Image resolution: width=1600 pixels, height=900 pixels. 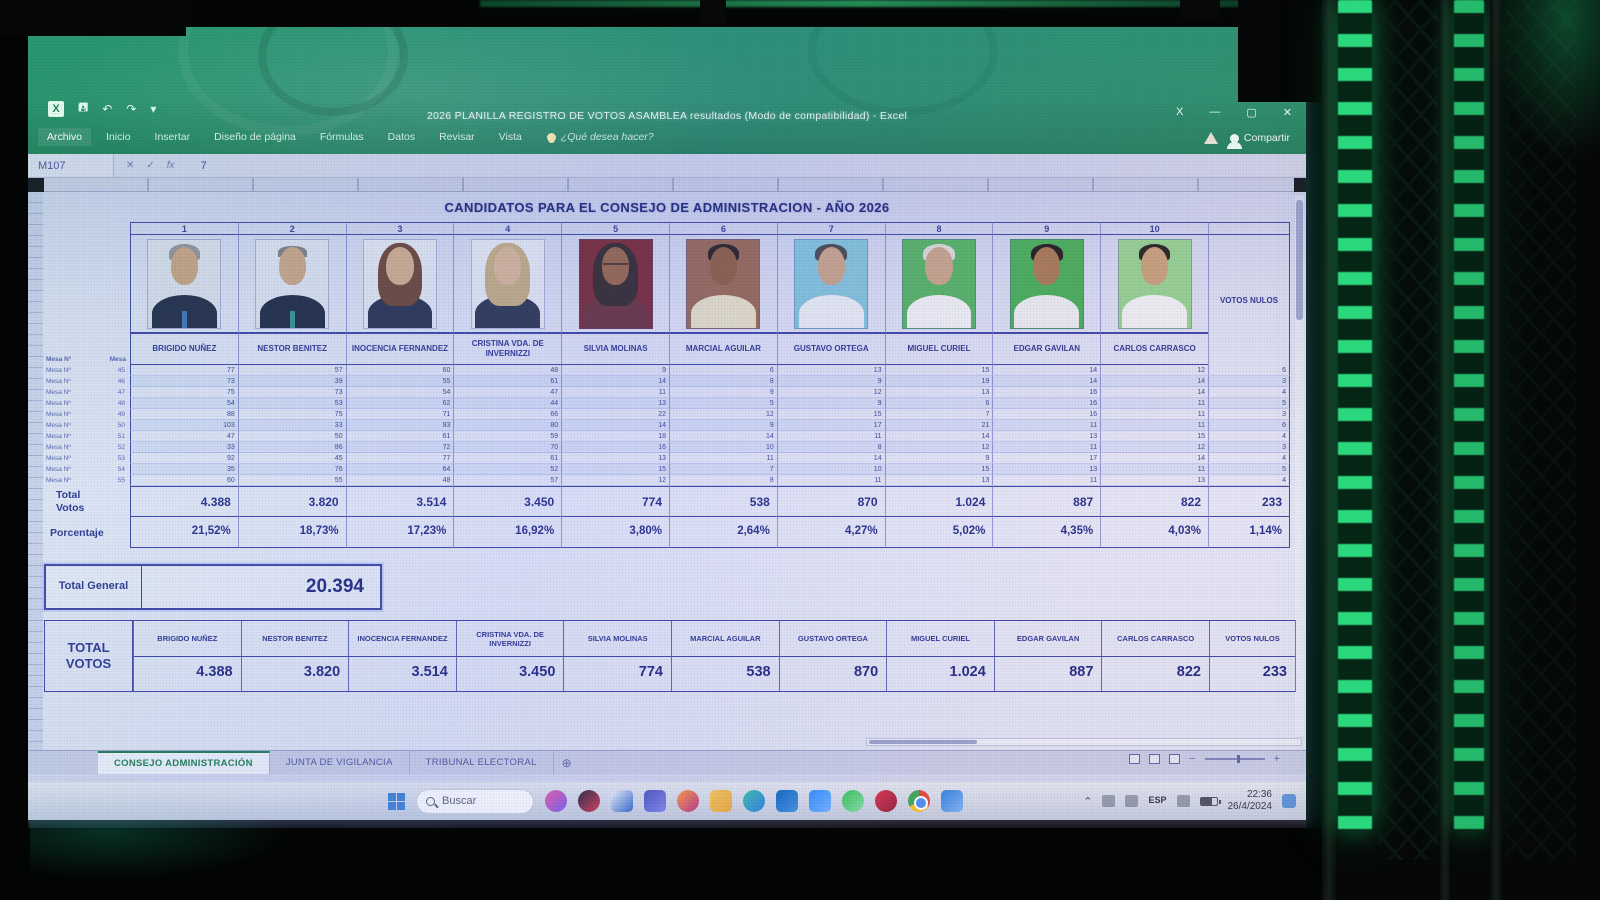 I want to click on vertical-scrollbar, so click(x=1299, y=466).